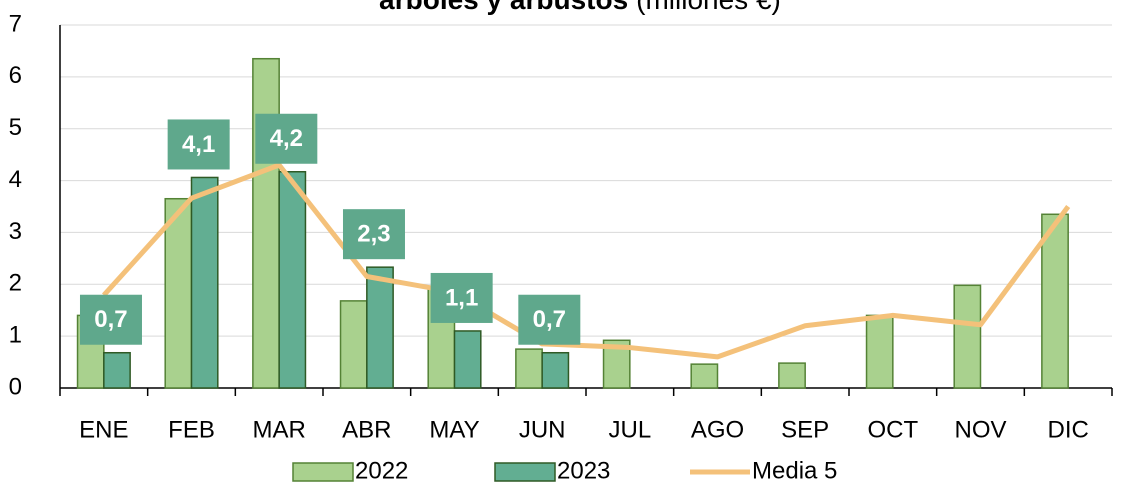  What do you see at coordinates (805, 429) in the screenshot?
I see `x-tick-label: SEP` at bounding box center [805, 429].